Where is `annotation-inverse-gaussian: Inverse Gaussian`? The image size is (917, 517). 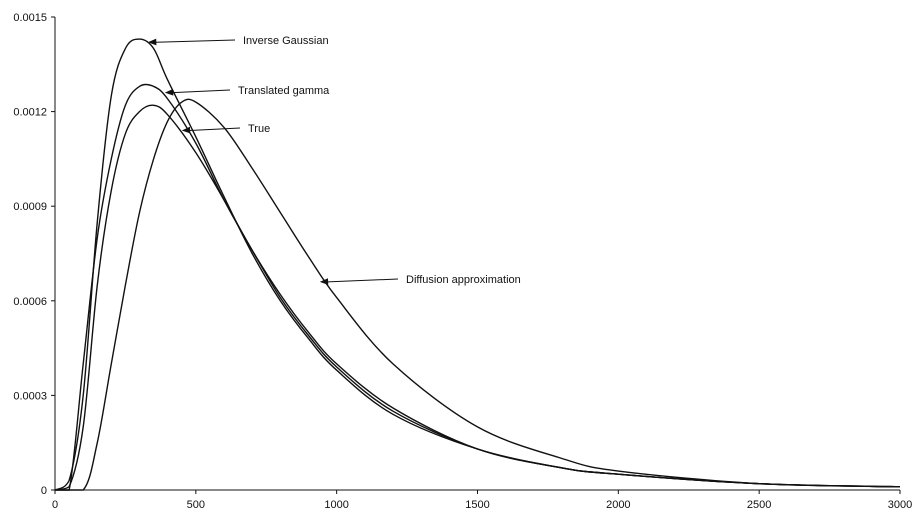
annotation-inverse-gaussian: Inverse Gaussian is located at coordinates (238, 41).